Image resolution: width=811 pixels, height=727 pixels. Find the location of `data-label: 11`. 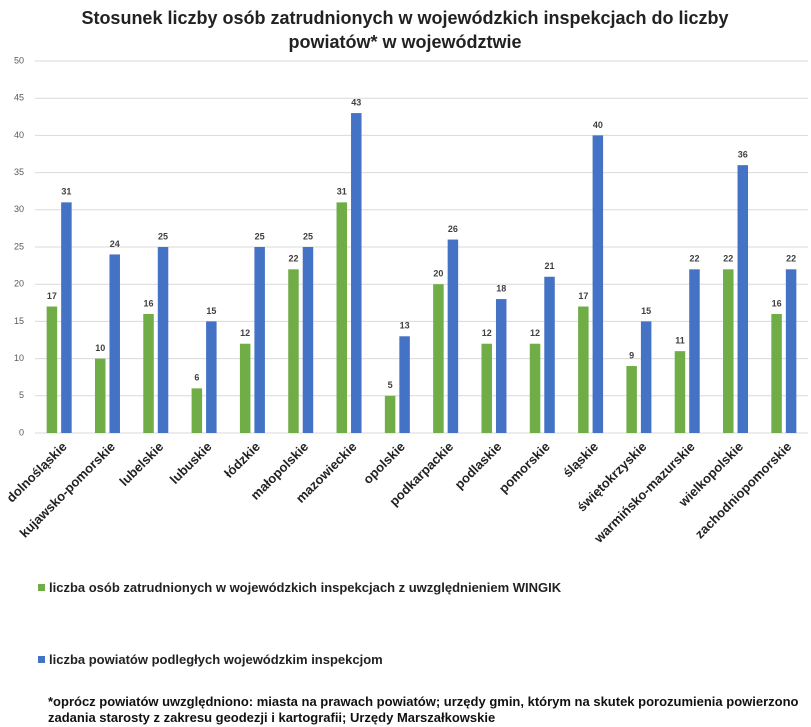

data-label: 11 is located at coordinates (680, 341).